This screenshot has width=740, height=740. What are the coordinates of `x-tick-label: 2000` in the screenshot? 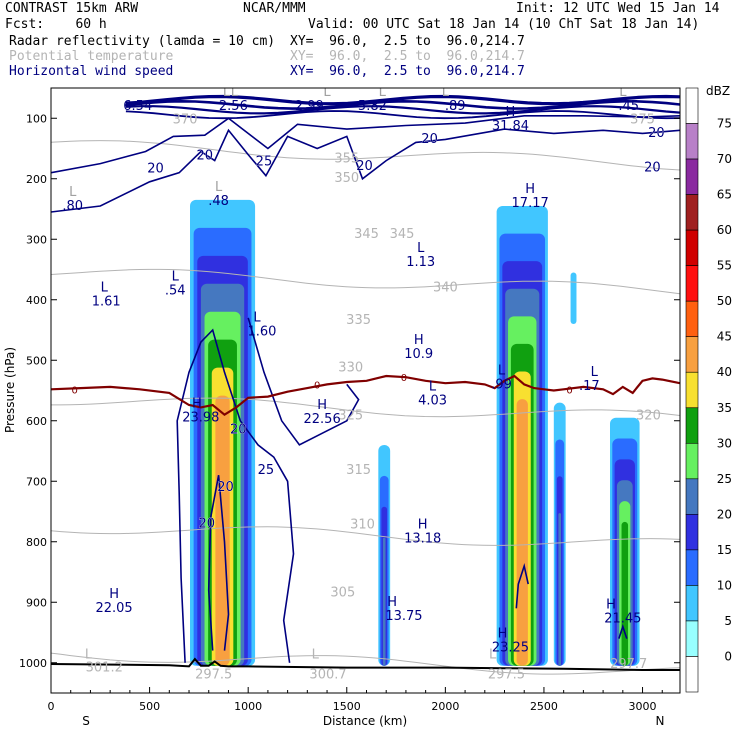 It's located at (445, 706).